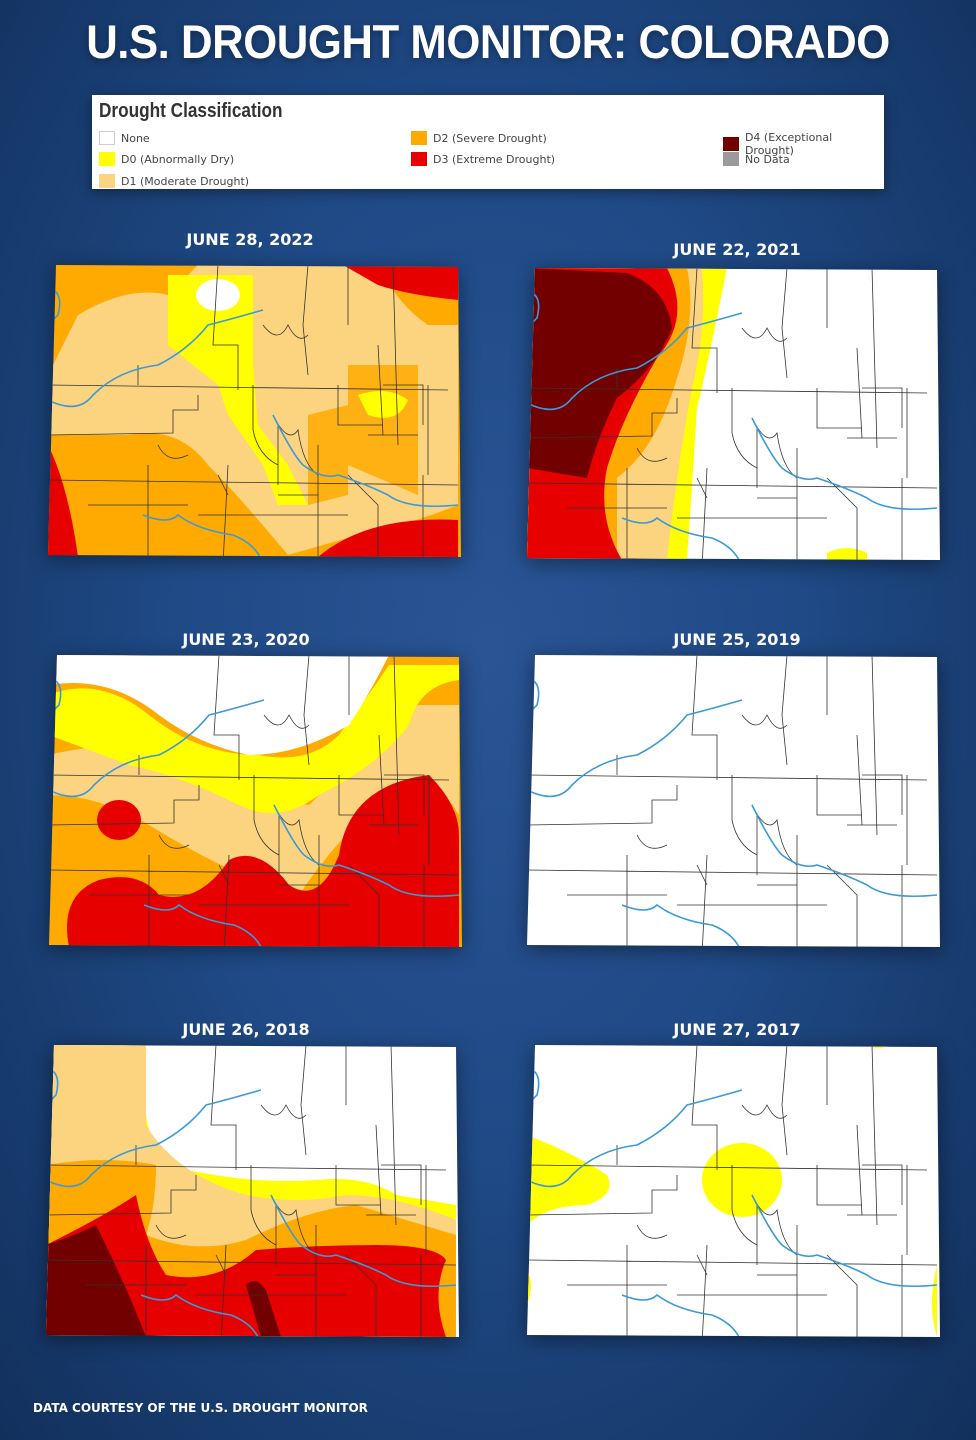 The width and height of the screenshot is (976, 1440). What do you see at coordinates (254, 411) in the screenshot?
I see `map-2022` at bounding box center [254, 411].